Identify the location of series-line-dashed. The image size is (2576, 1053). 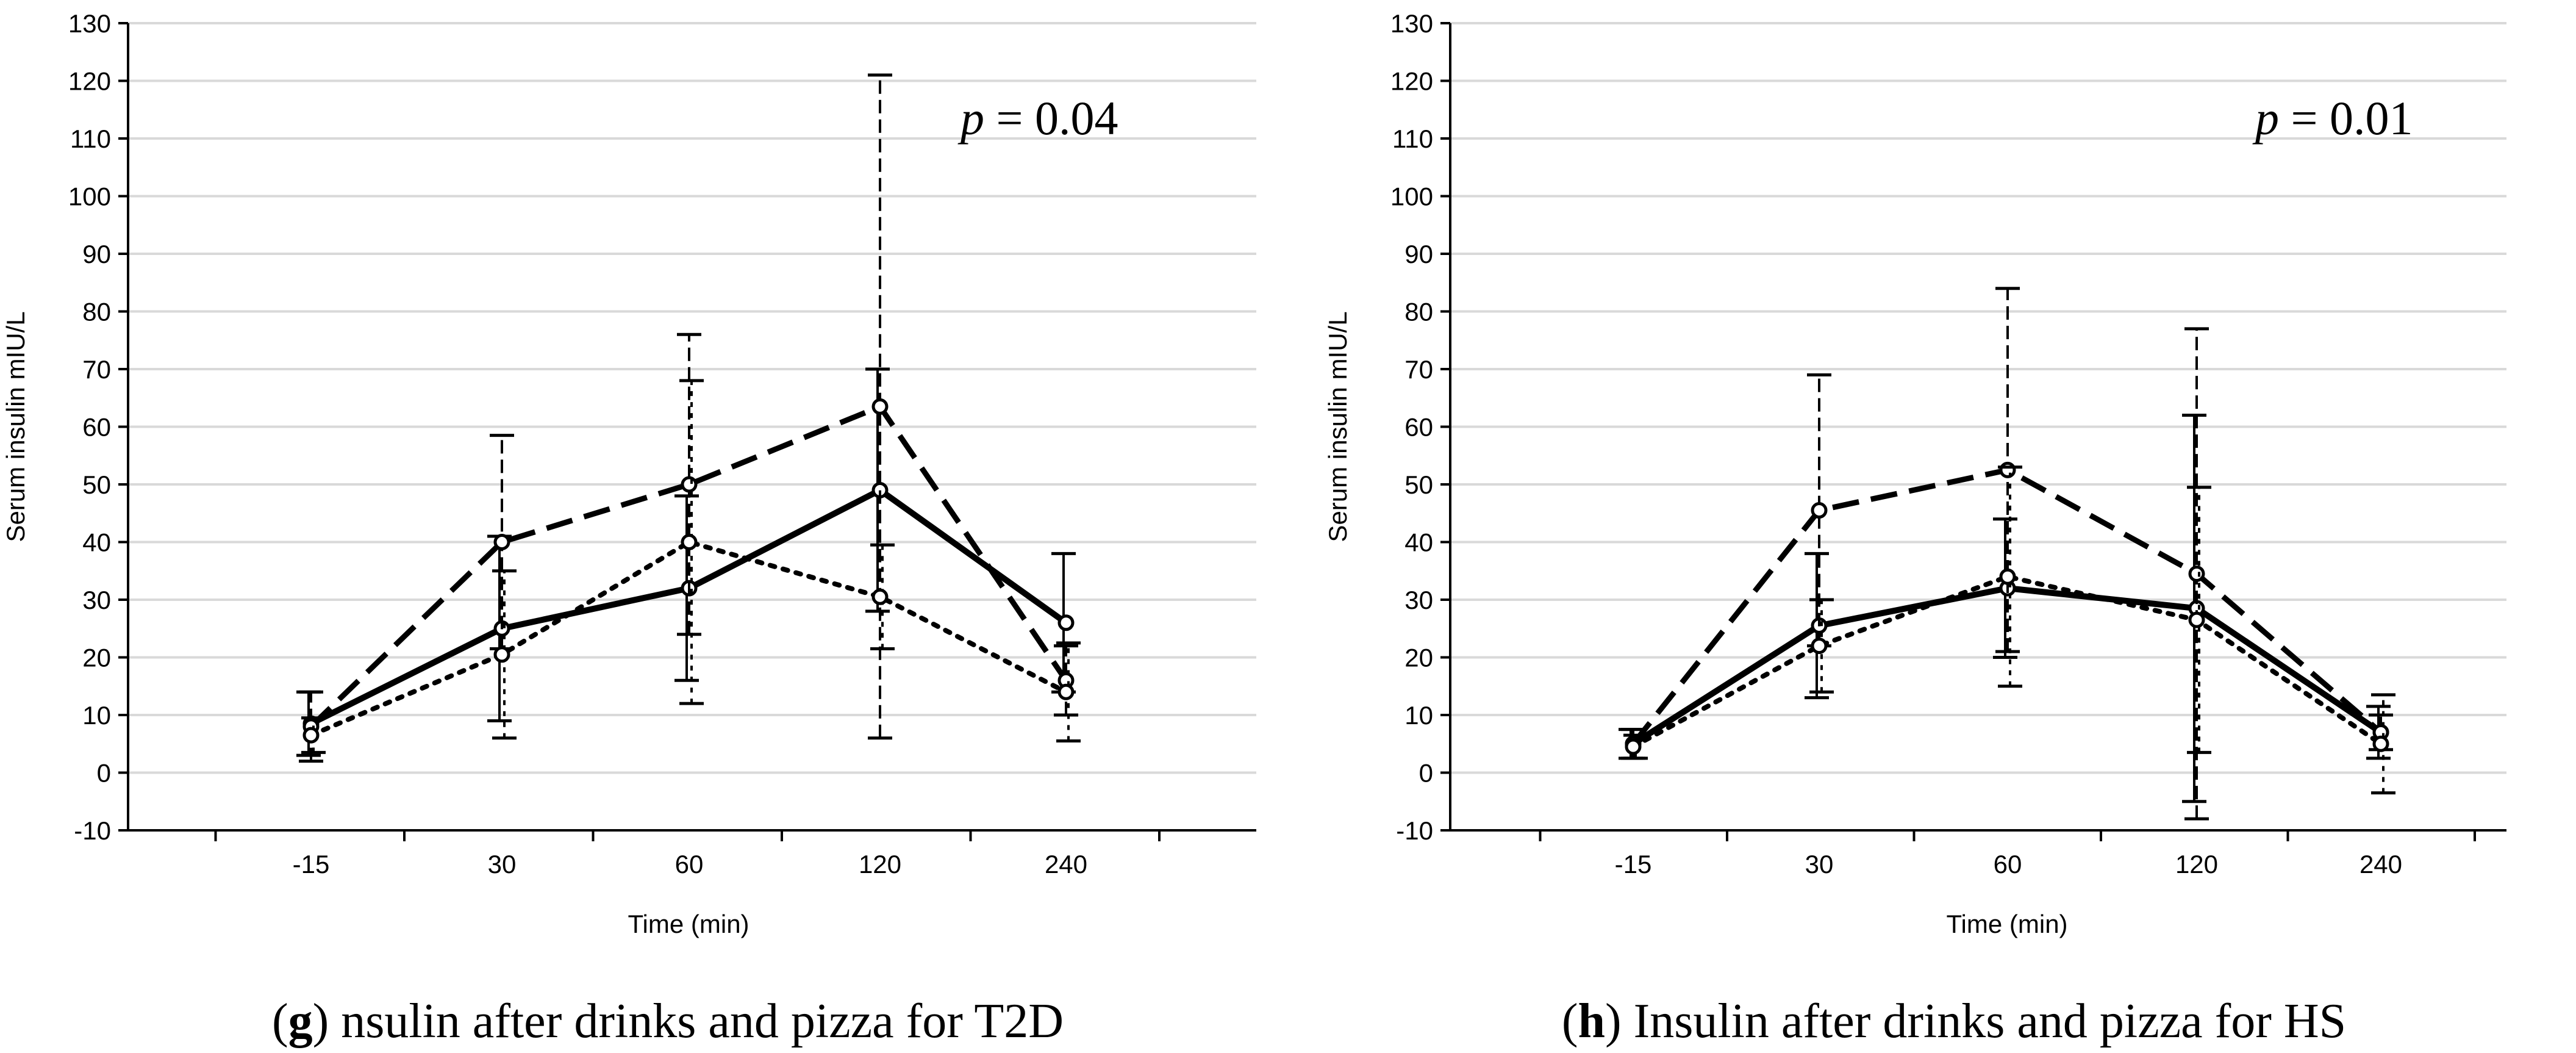
(688, 566).